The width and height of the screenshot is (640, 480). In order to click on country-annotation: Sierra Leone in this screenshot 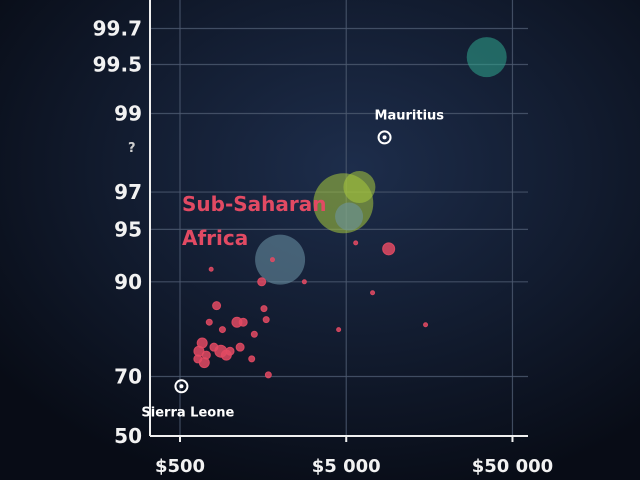, I will do `click(187, 412)`.